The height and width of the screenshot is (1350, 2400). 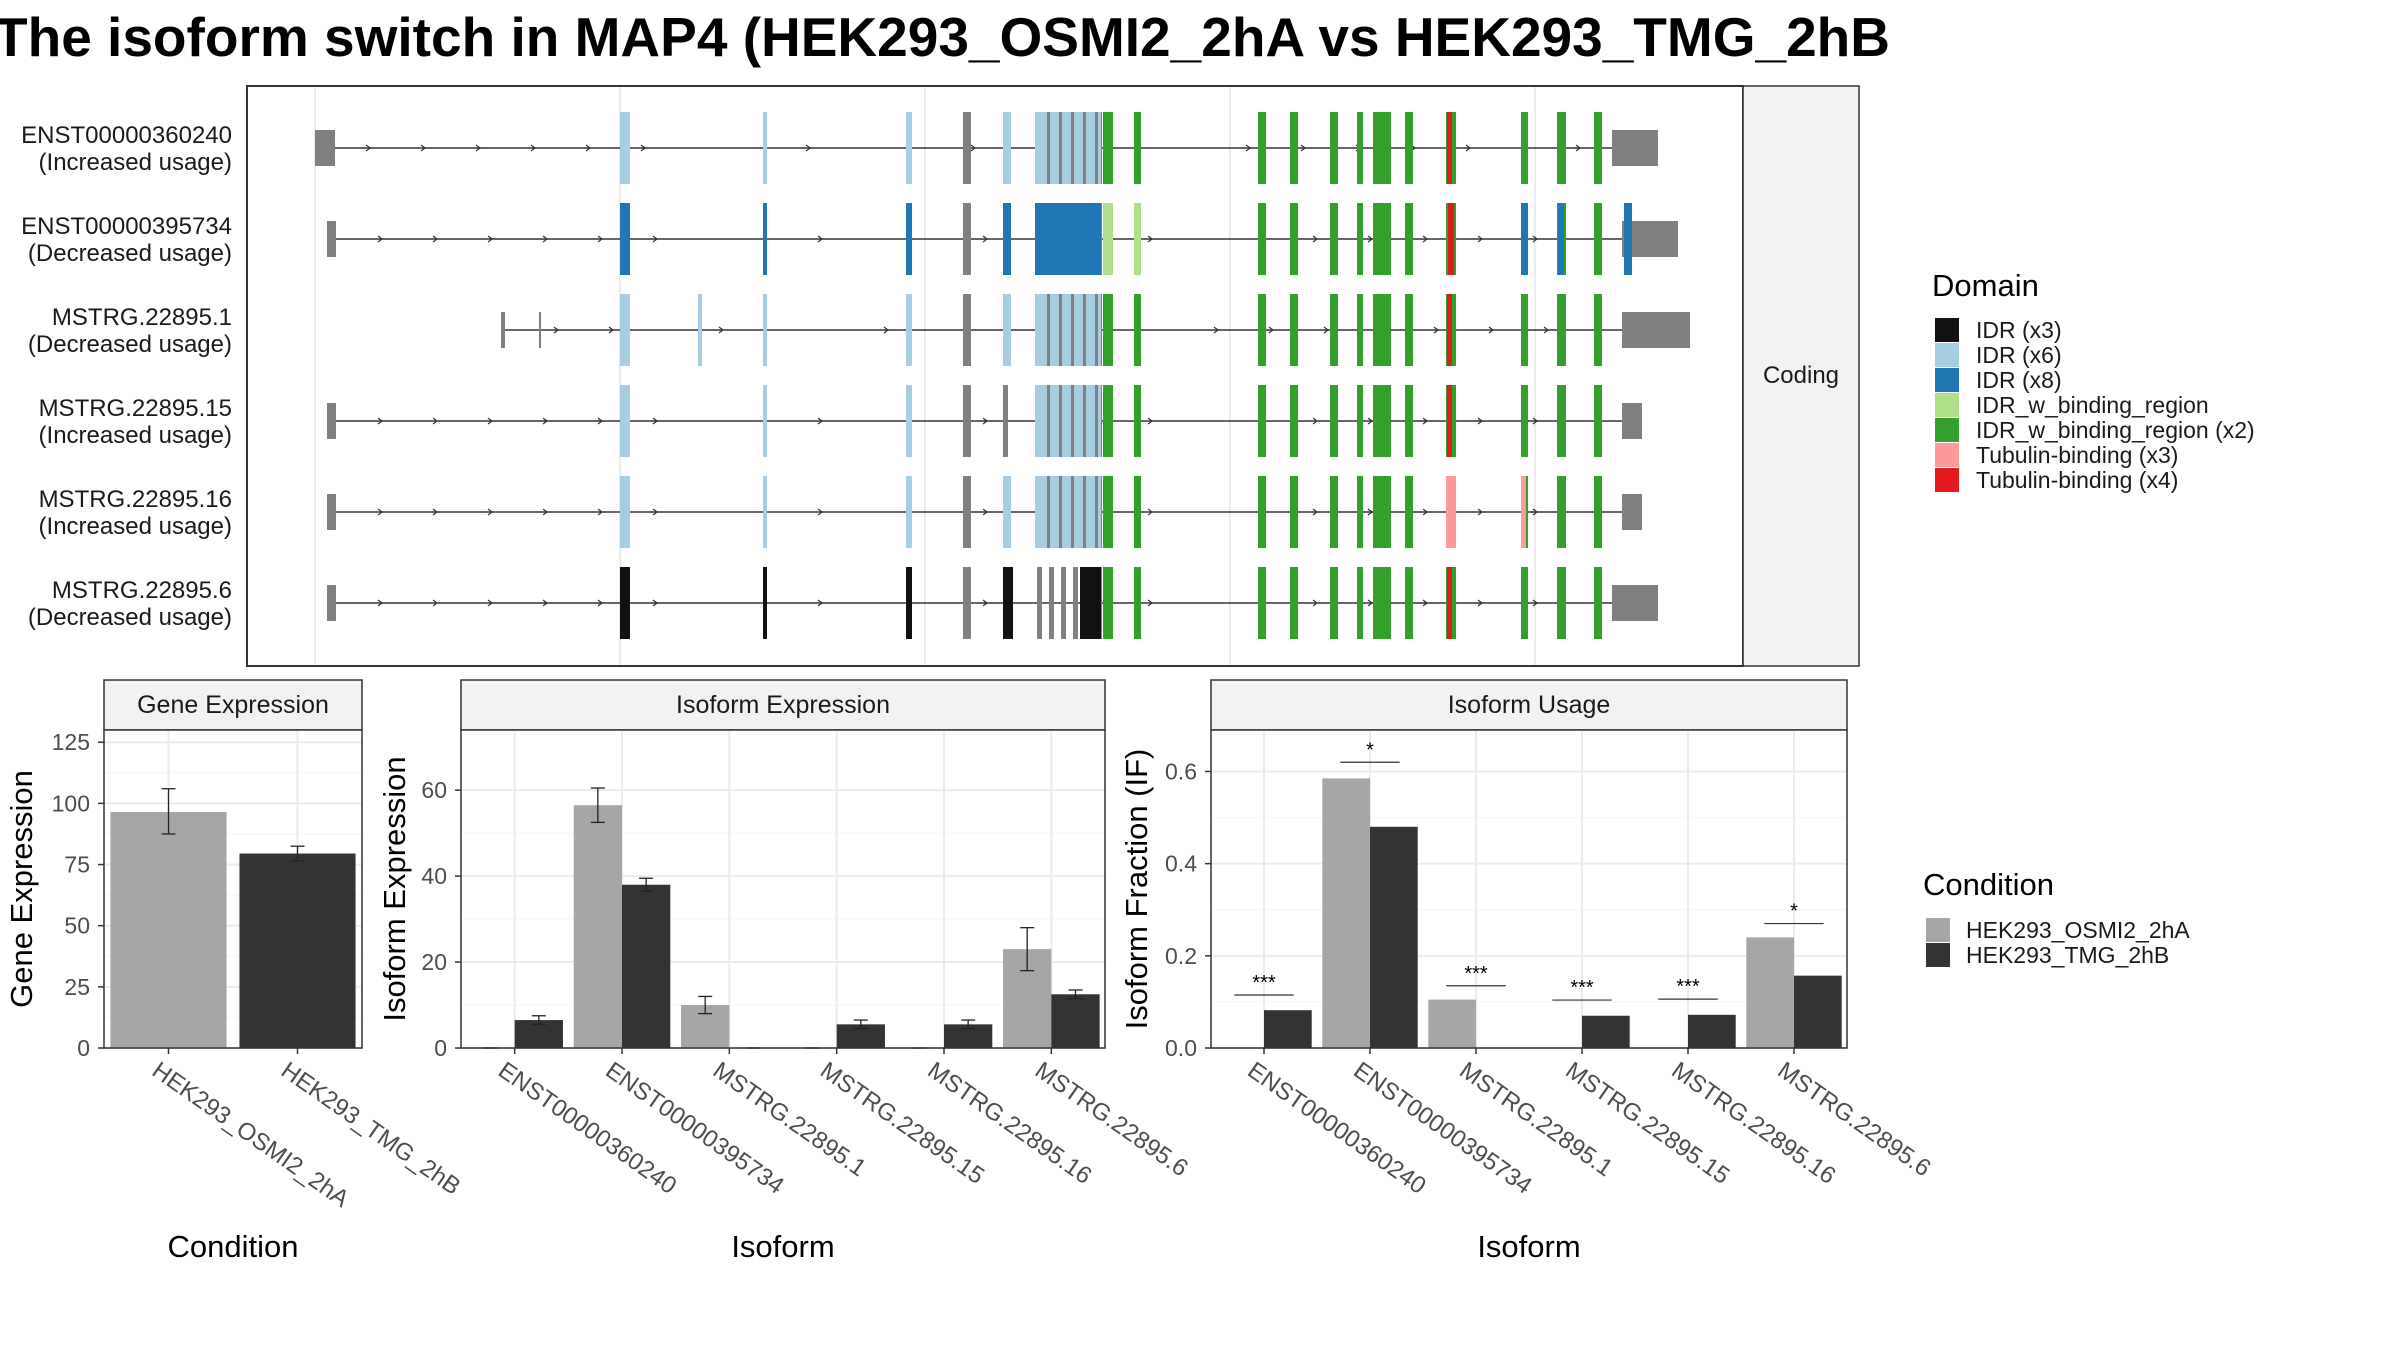 What do you see at coordinates (1181, 1048) in the screenshot?
I see `y-tick-label: 0.0` at bounding box center [1181, 1048].